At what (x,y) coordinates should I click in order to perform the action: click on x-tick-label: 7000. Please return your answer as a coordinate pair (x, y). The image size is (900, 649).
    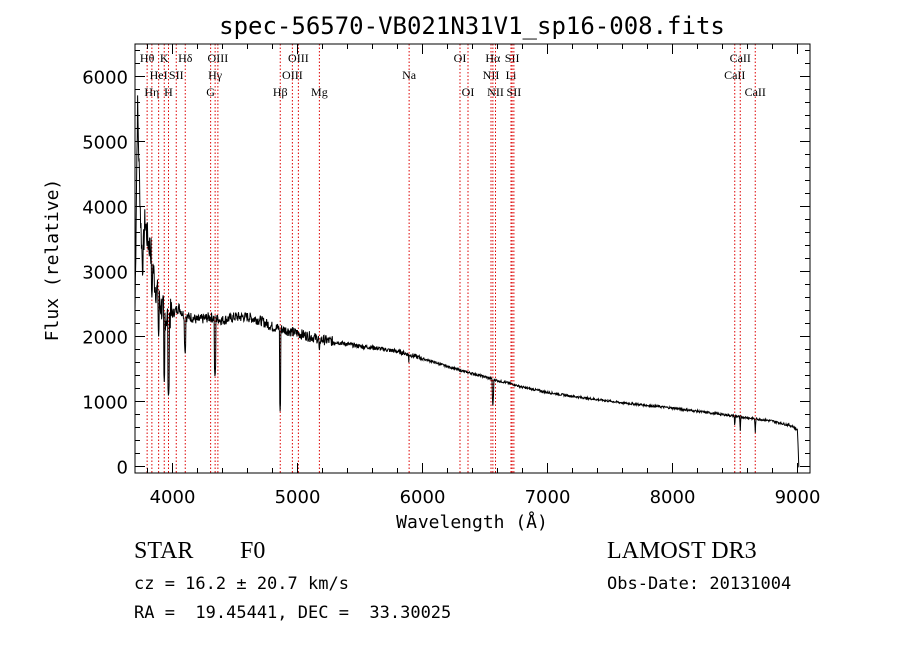
    Looking at the image, I should click on (548, 497).